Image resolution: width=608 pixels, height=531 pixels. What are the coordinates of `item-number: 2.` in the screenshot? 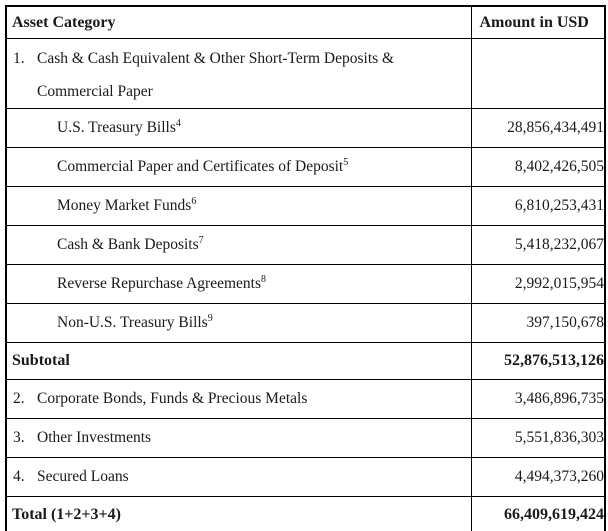 It's located at (19, 398).